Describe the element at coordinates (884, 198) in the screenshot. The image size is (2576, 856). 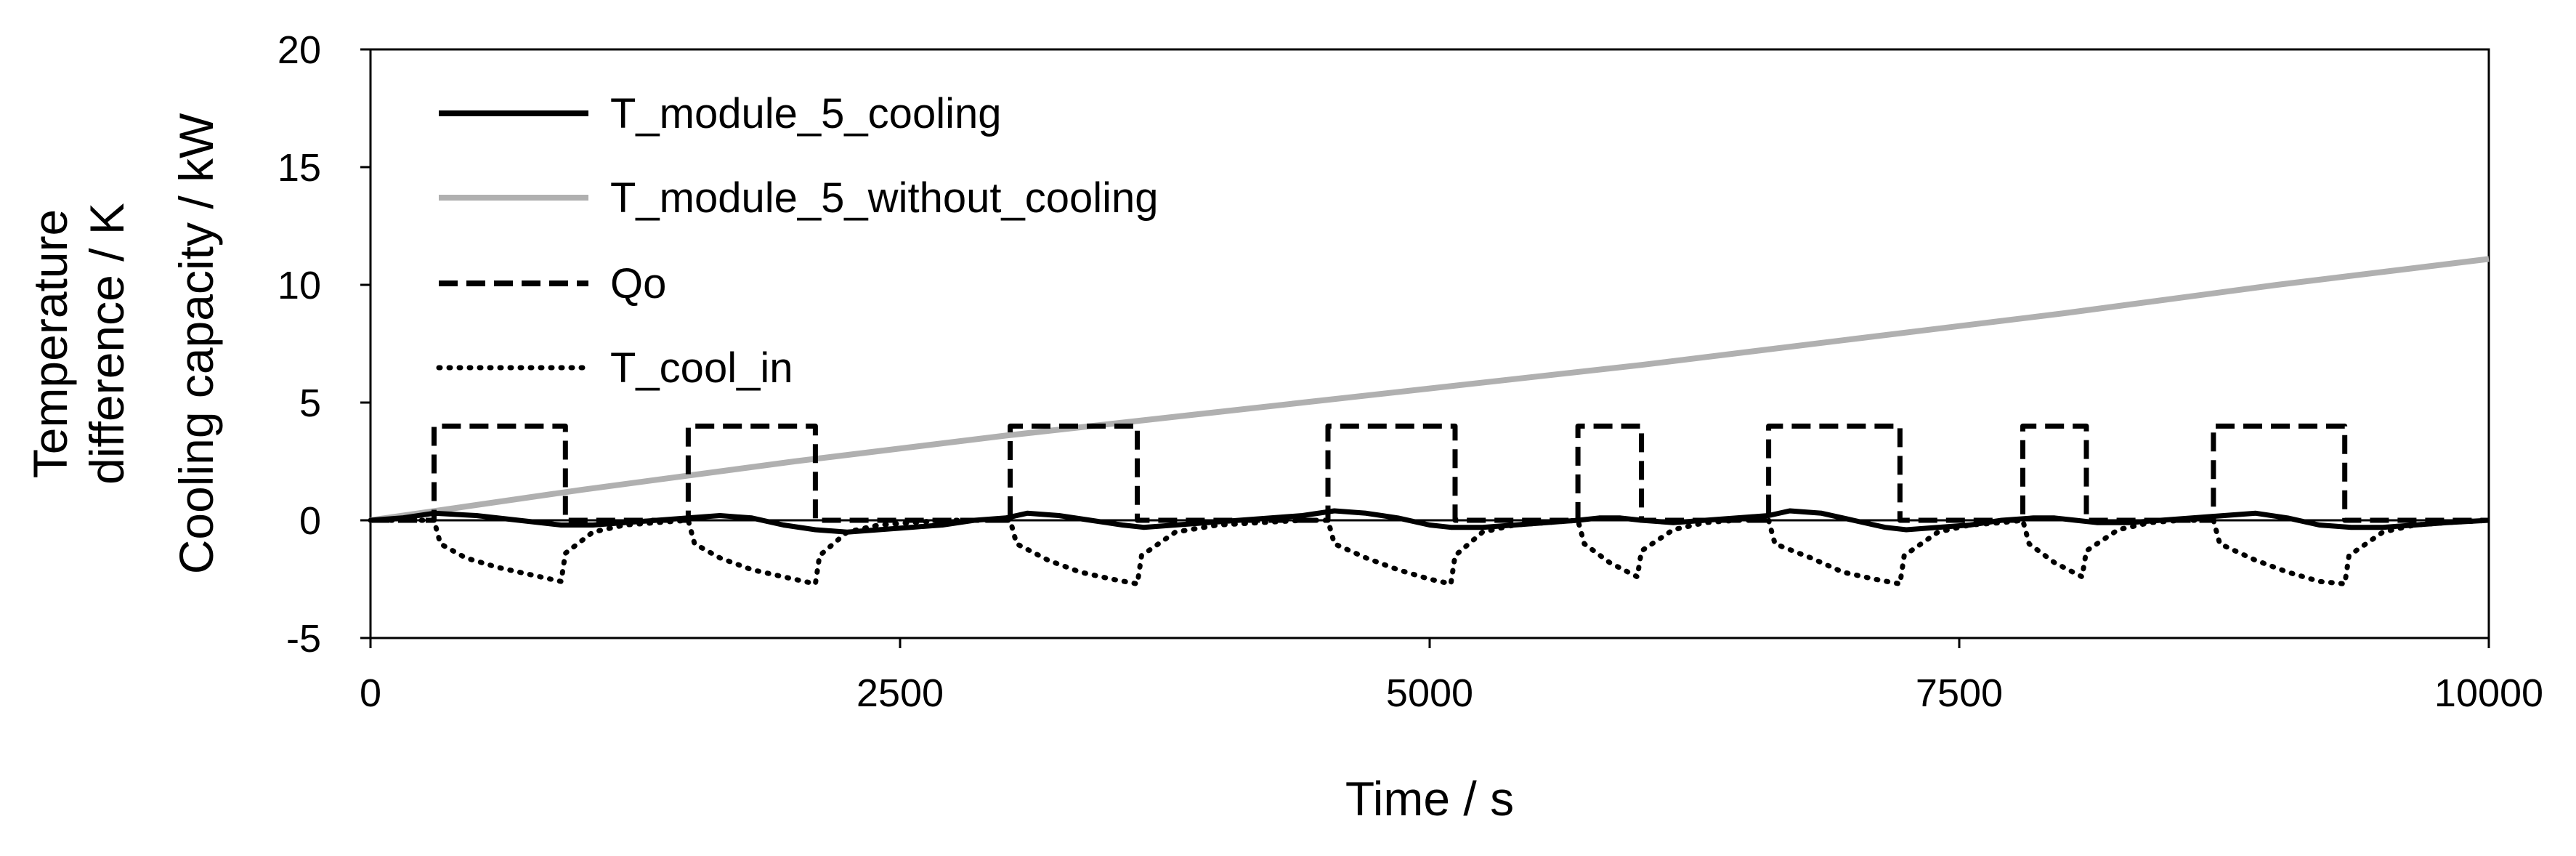
I see `legend-label-without-cooling: T_module_5_without_cooling` at that location.